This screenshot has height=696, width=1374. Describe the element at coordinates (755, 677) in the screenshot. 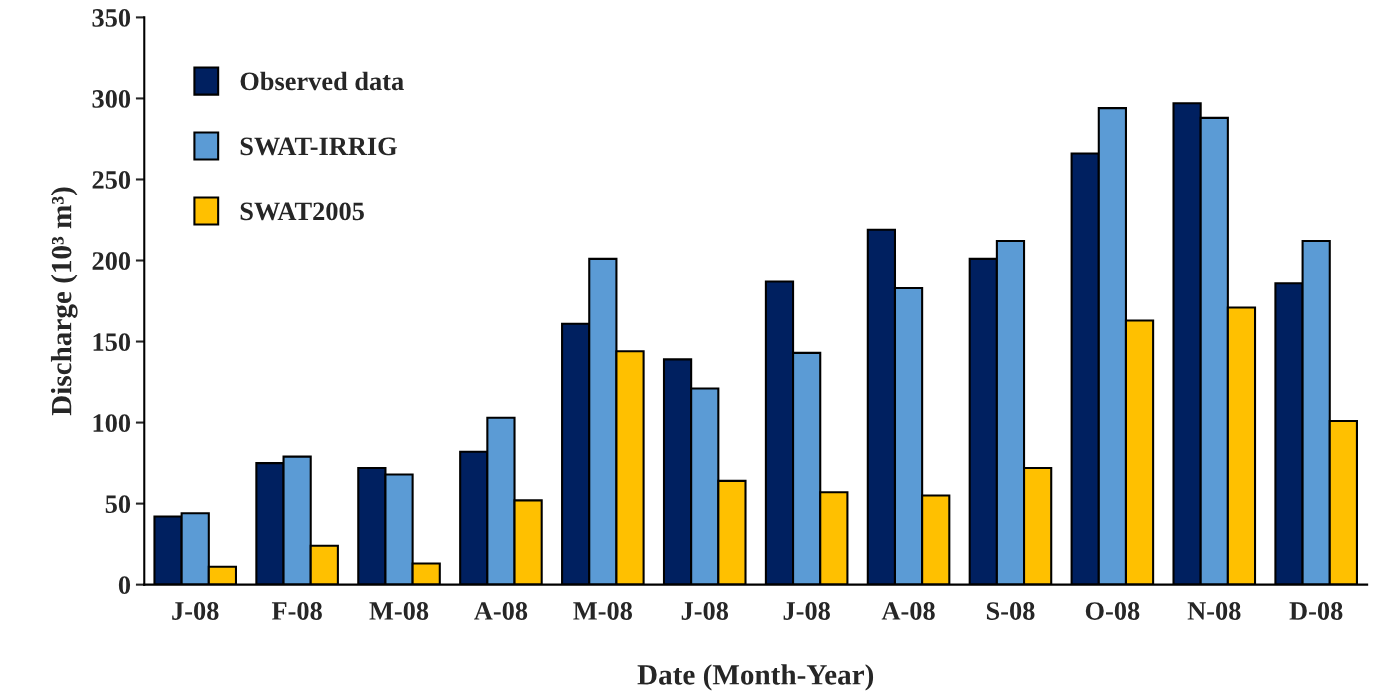

I see `x-axis-title: Date (Month-Year)` at that location.